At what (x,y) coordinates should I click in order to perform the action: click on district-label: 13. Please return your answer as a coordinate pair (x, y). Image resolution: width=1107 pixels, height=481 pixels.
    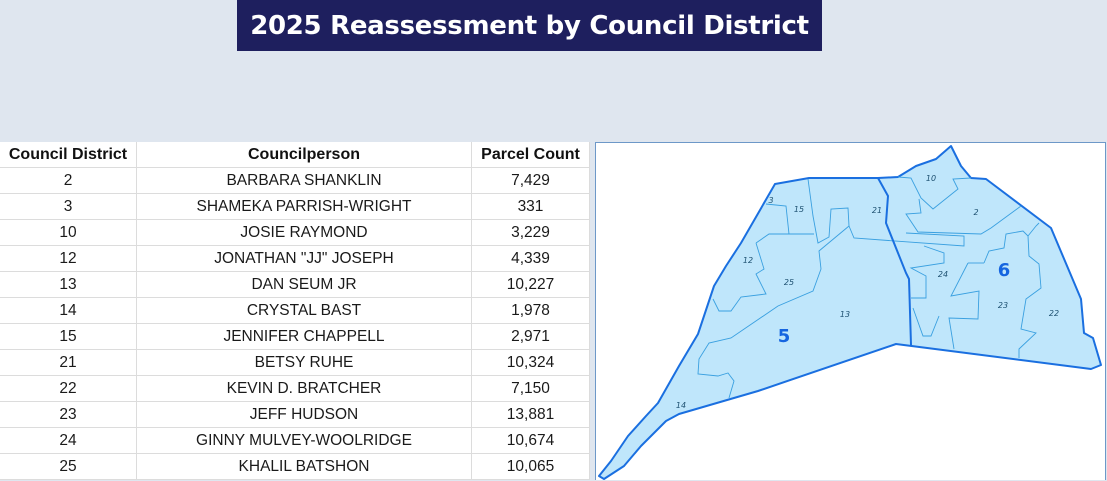
    Looking at the image, I should click on (845, 314).